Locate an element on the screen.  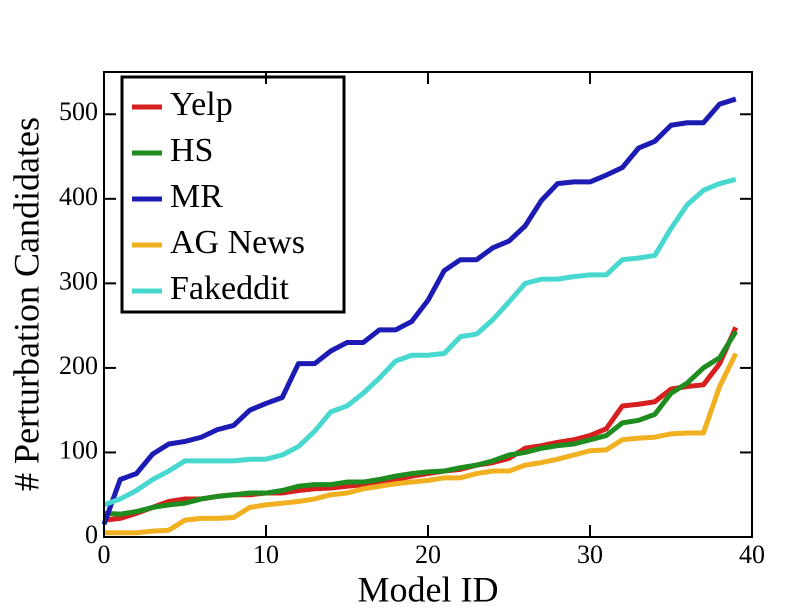
y-tick-label: 500 is located at coordinates (78, 111).